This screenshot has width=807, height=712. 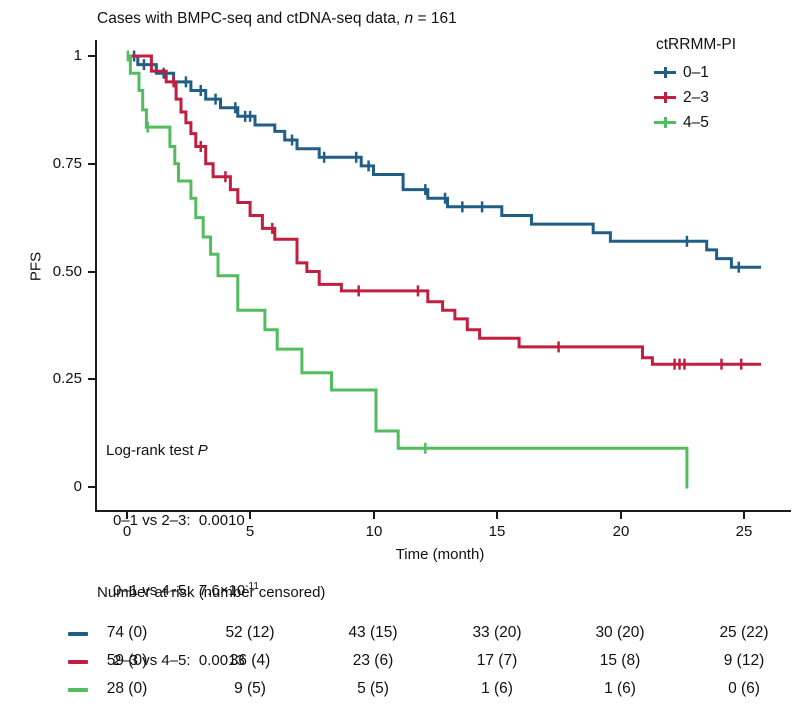 I want to click on legend-item-label: 4–5, so click(x=696, y=122).